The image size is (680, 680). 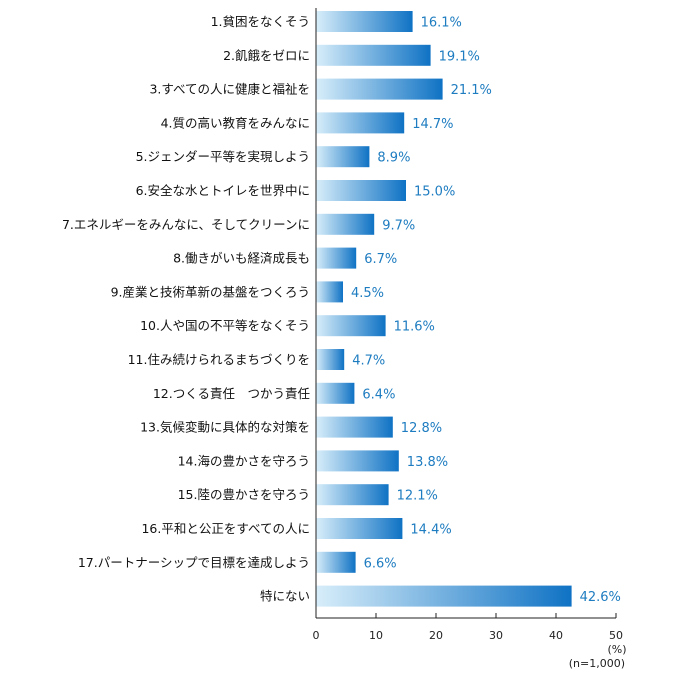 What do you see at coordinates (231, 393) in the screenshot?
I see `category-label: 12.つくる責任 つかう責任` at bounding box center [231, 393].